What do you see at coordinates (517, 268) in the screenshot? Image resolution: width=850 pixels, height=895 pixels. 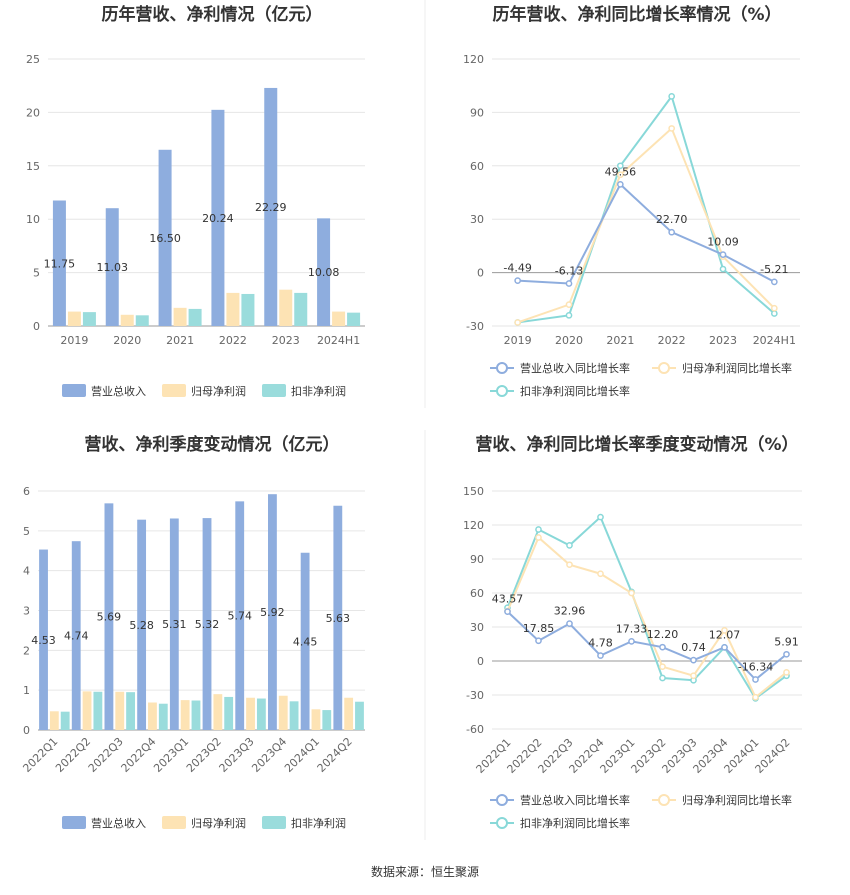 I see `data-label: -4.49` at bounding box center [517, 268].